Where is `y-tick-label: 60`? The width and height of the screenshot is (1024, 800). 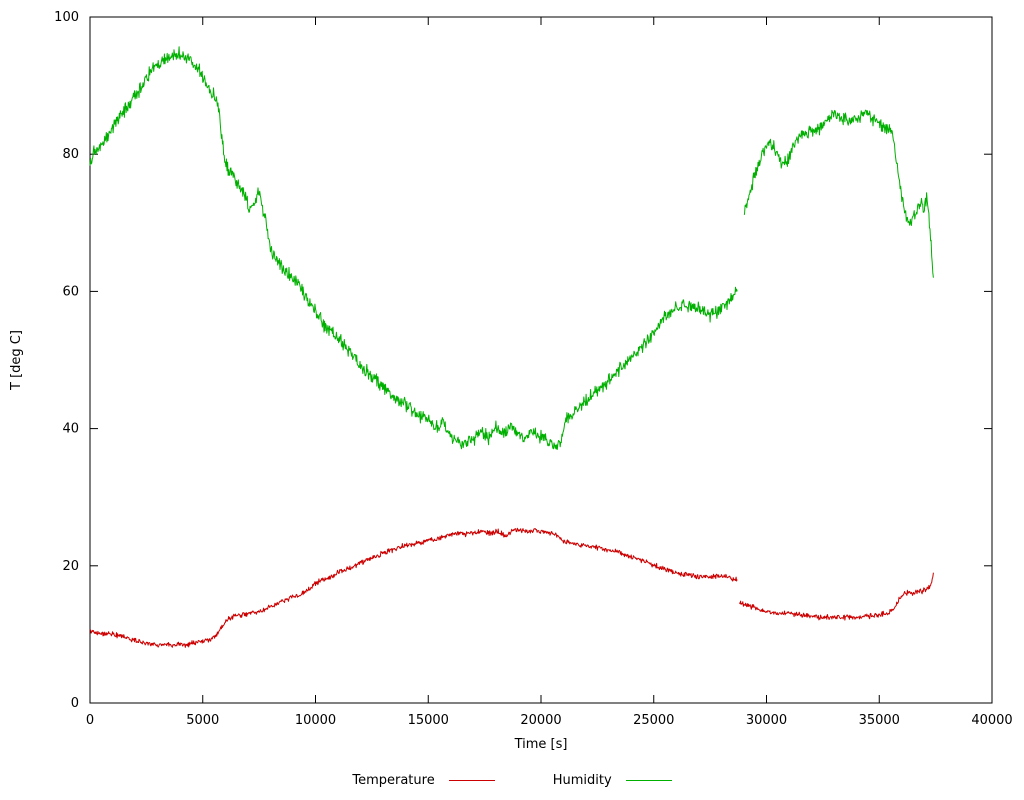 y-tick-label: 60 is located at coordinates (70, 291).